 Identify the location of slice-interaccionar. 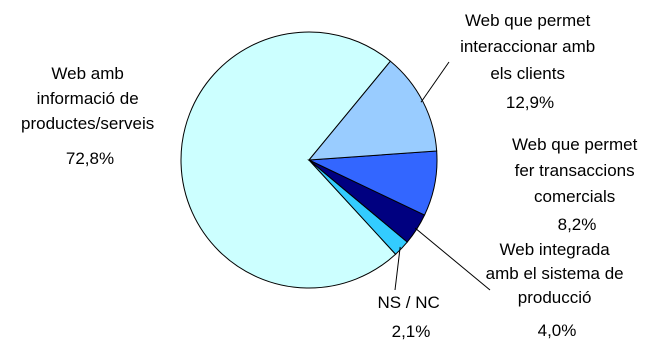
(372, 110).